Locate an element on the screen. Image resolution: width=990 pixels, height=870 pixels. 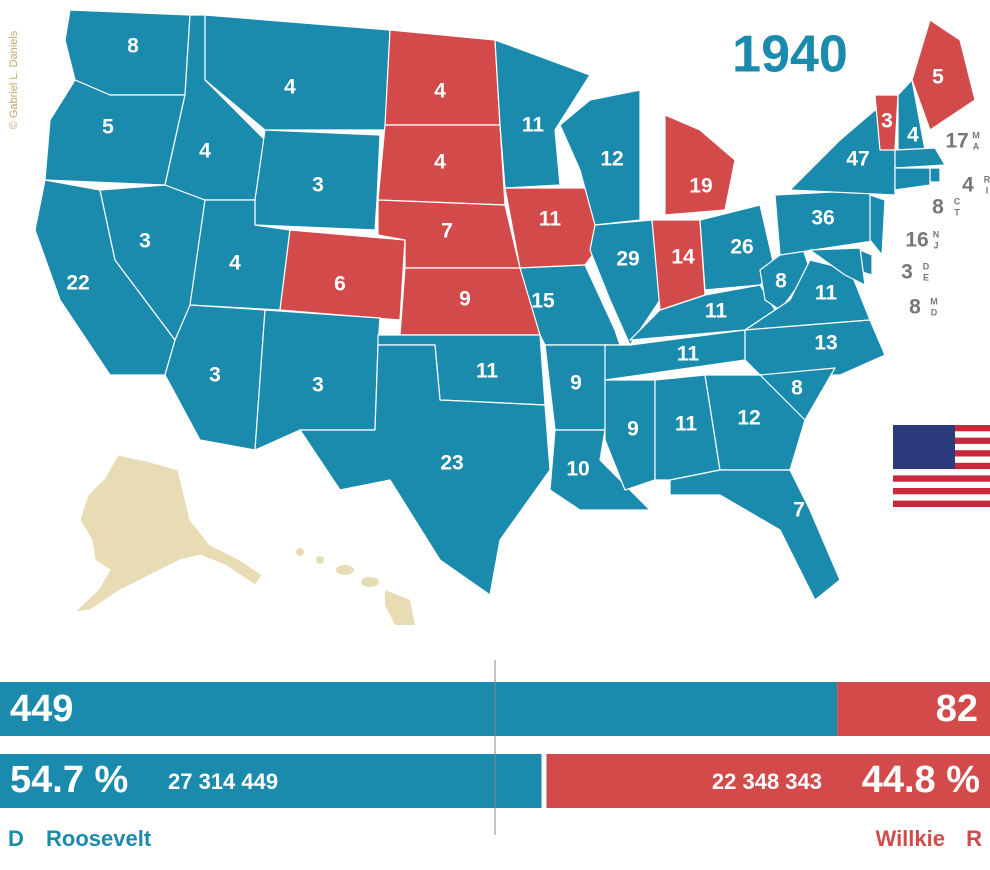
state-votes: 26 is located at coordinates (741, 247).